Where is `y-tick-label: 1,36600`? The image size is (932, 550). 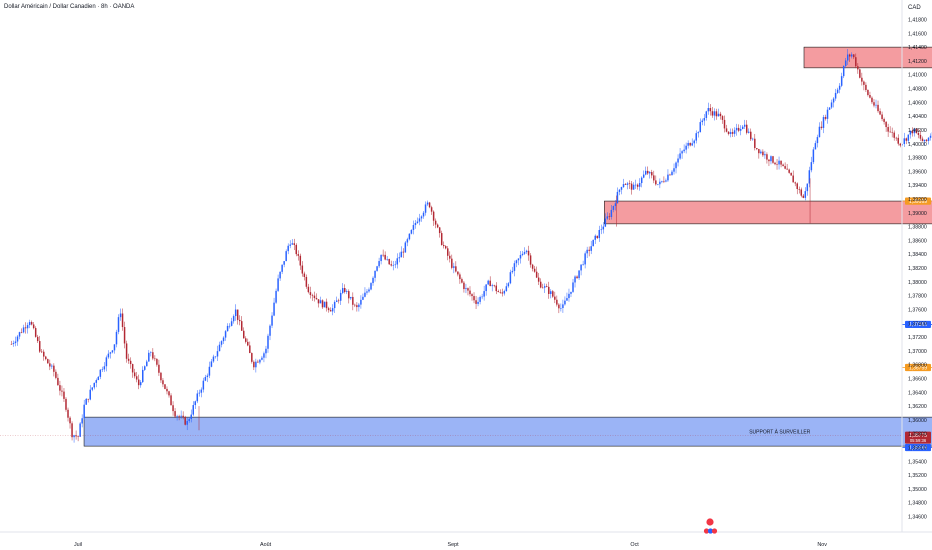
y-tick-label: 1,36600 is located at coordinates (917, 379).